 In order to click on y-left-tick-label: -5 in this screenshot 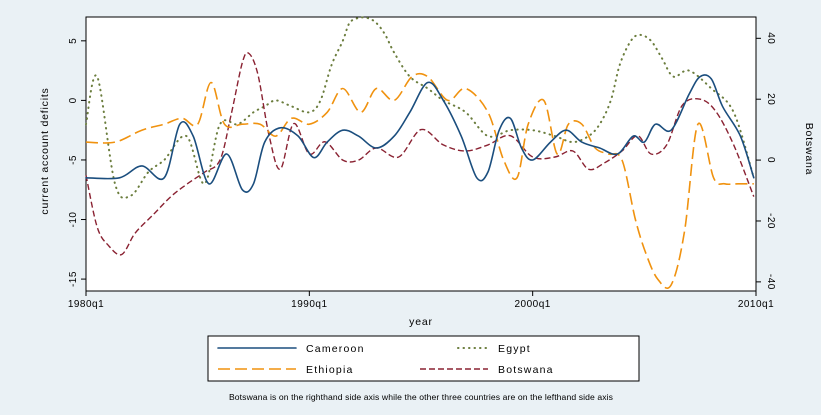, I will do `click(73, 160)`.